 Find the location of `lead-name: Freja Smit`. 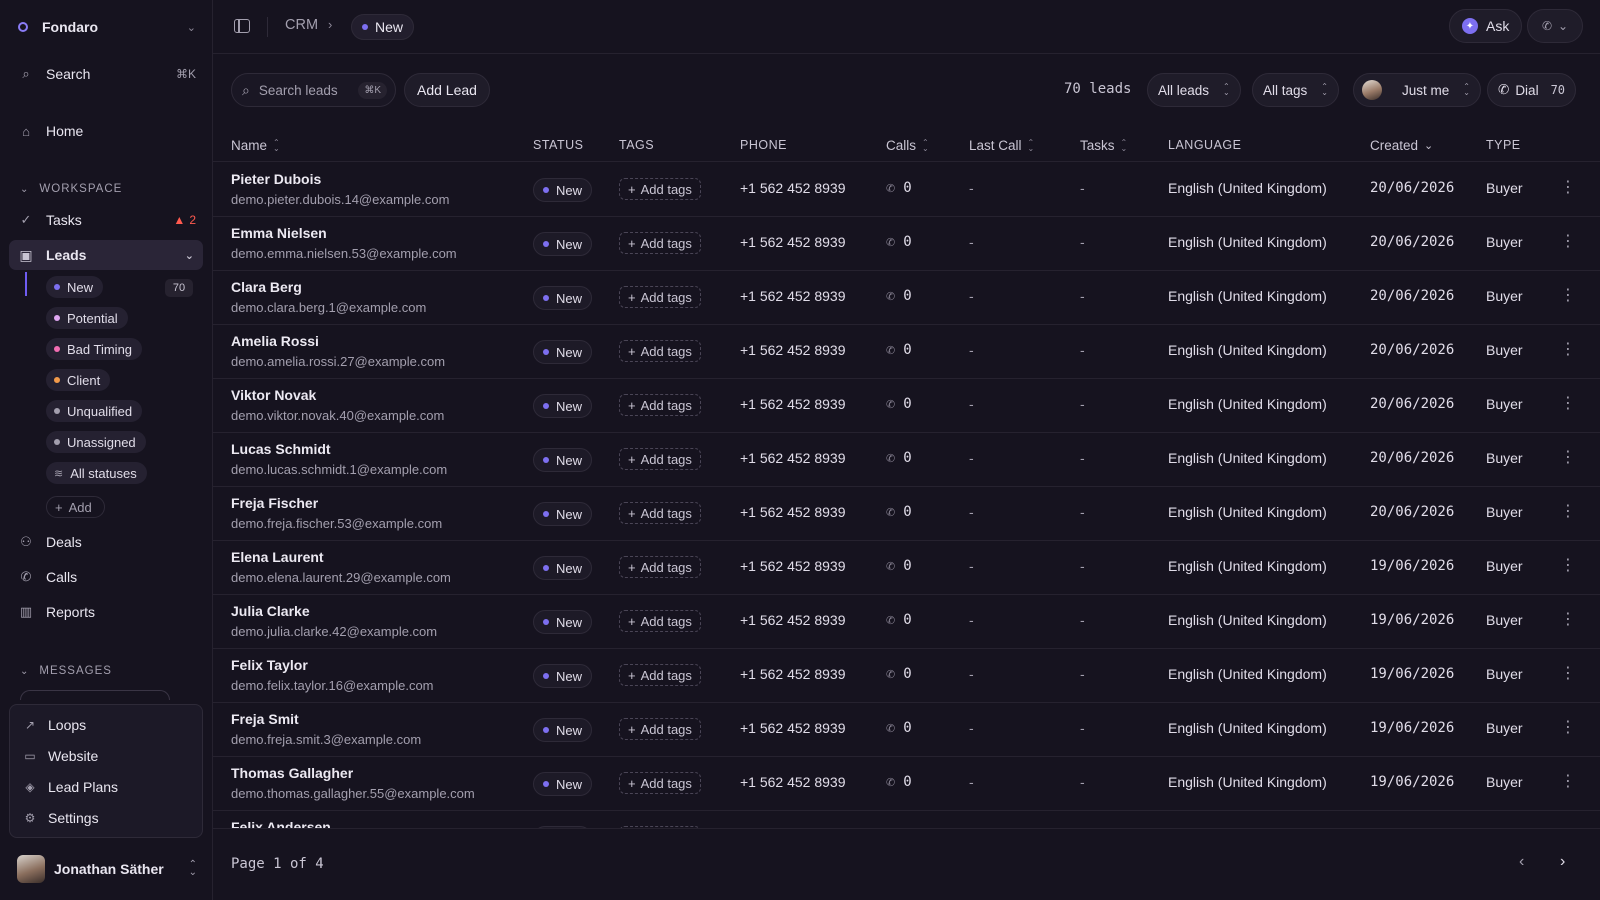

lead-name: Freja Smit is located at coordinates (265, 719).